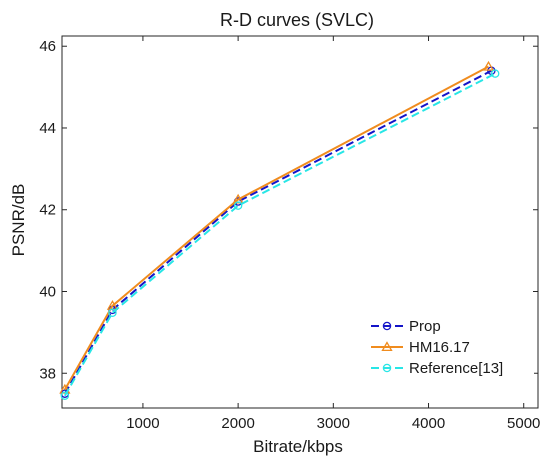 The width and height of the screenshot is (550, 466). What do you see at coordinates (47, 291) in the screenshot?
I see `y-tick-label: 40` at bounding box center [47, 291].